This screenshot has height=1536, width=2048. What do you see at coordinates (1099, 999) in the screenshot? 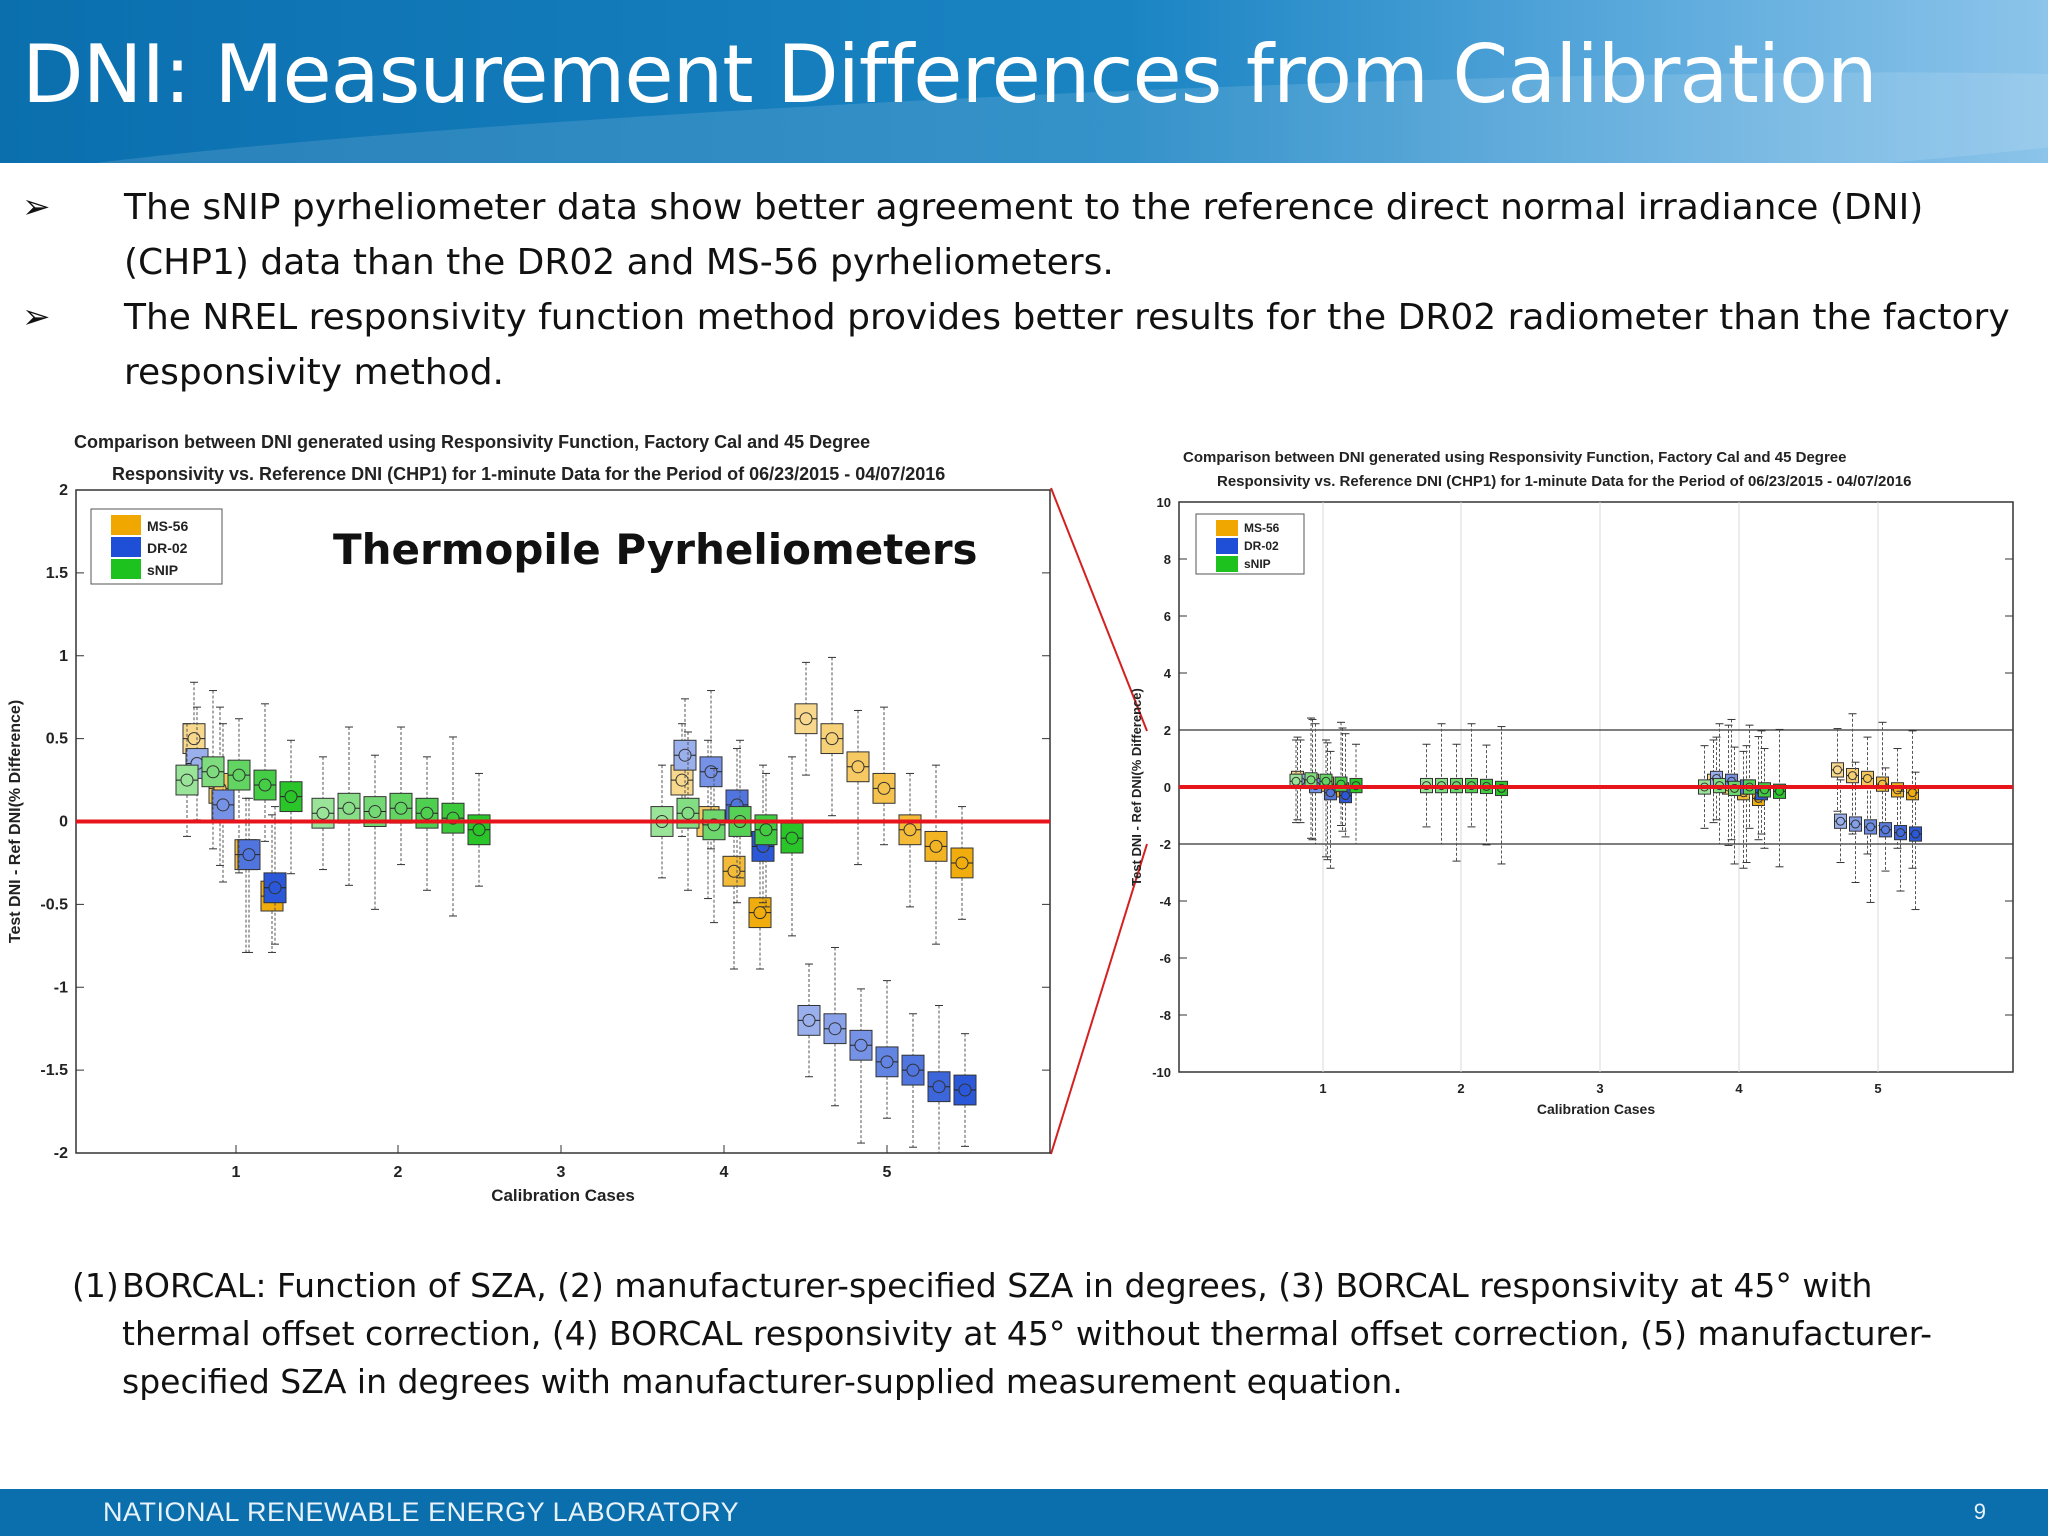
I see `zoom-connector-lower` at bounding box center [1099, 999].